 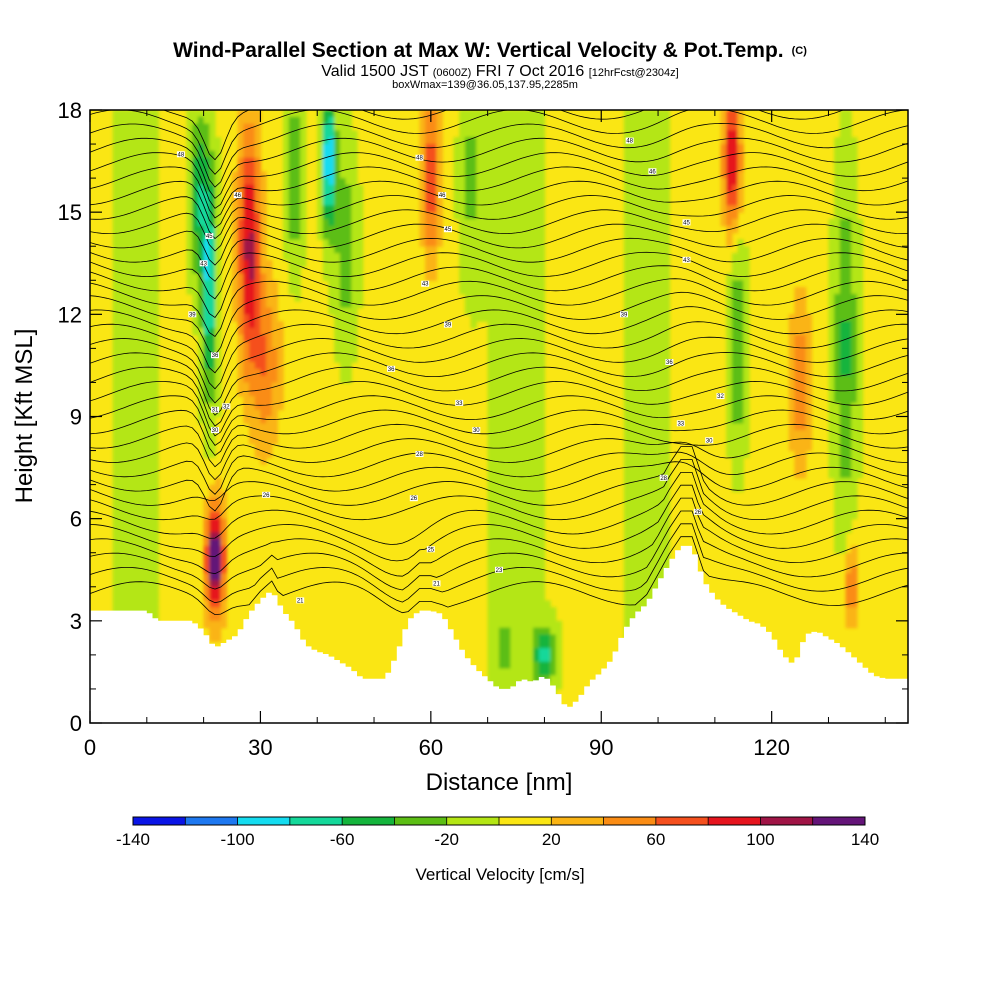 I want to click on svg-text: 26, so click(x=413, y=499).